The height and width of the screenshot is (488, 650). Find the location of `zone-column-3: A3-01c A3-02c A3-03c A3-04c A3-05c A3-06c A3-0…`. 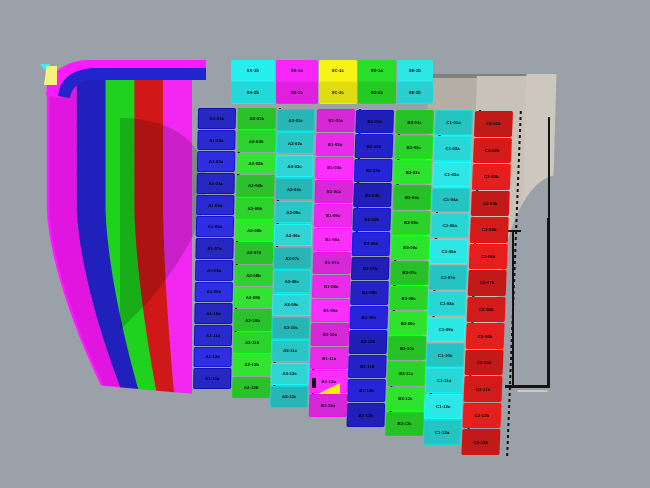

zone-column-3: A3-01c A3-02c A3-03c A3-04c A3-05c A3-06c A3-0… is located at coordinates (292, 258).